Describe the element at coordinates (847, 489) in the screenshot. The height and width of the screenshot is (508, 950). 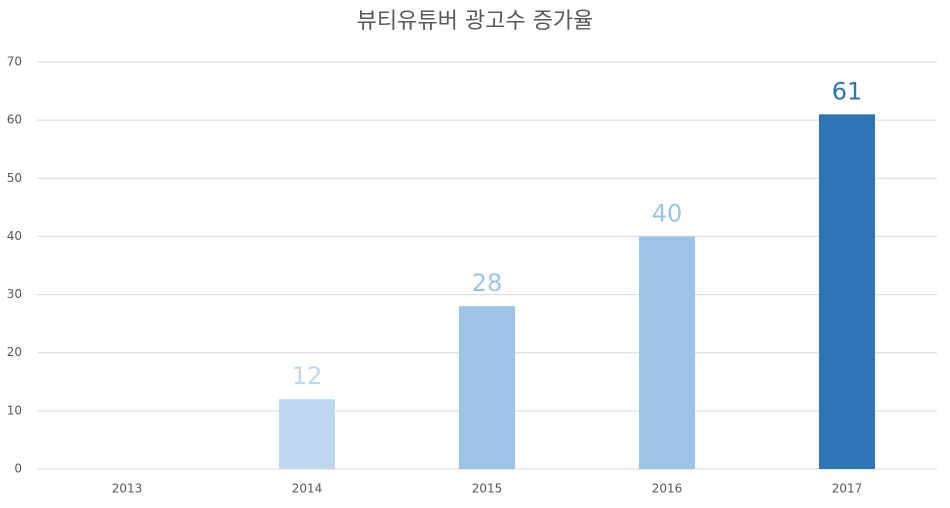
I see `x-tick-label: 2017` at that location.